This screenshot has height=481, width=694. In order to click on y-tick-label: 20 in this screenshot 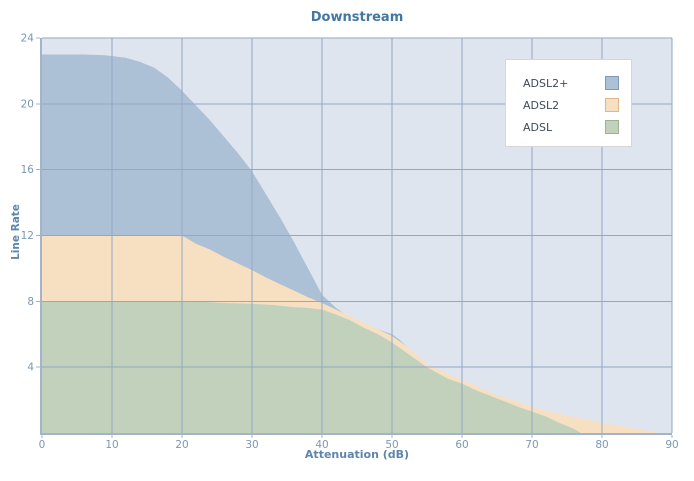, I will do `click(27, 104)`.